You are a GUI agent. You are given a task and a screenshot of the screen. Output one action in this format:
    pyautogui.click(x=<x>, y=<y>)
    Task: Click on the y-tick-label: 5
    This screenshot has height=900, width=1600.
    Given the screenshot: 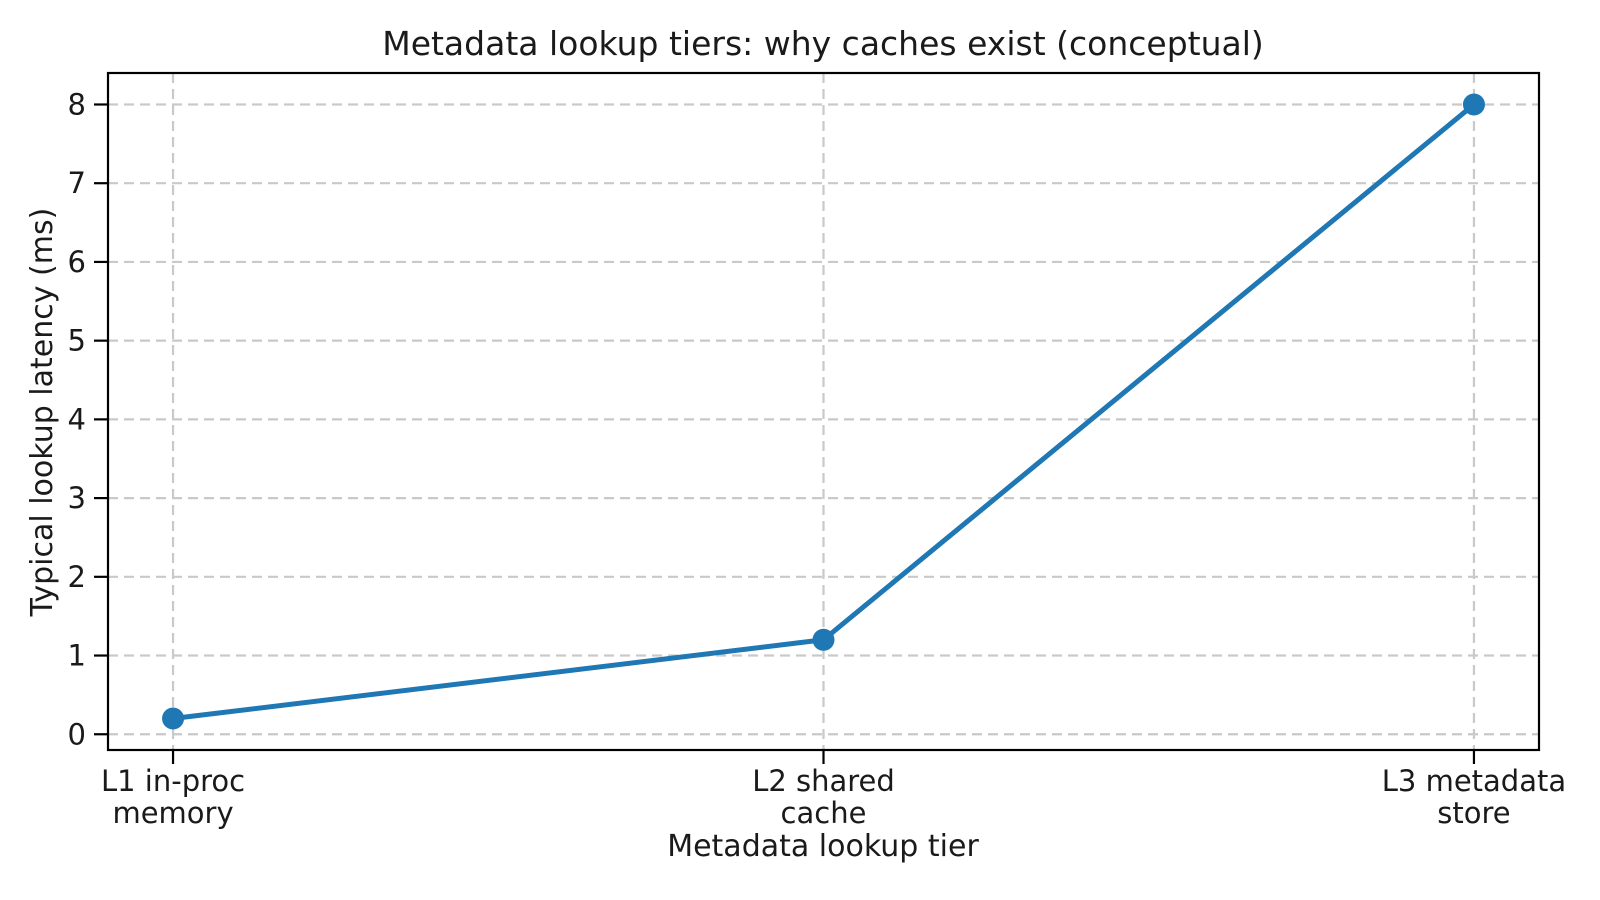 What is the action you would take?
    pyautogui.click(x=77, y=341)
    